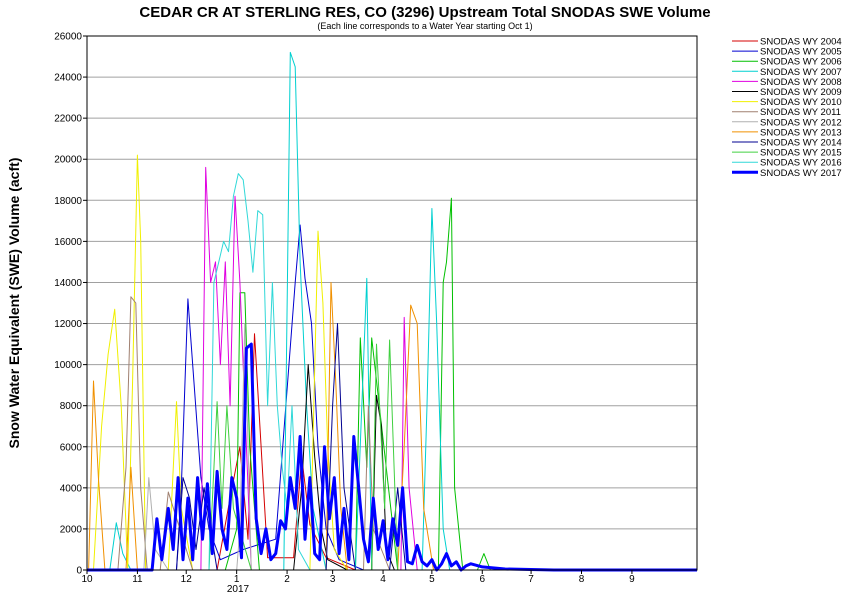 The image size is (850, 600). I want to click on y-tick-label: 12000, so click(68, 324).